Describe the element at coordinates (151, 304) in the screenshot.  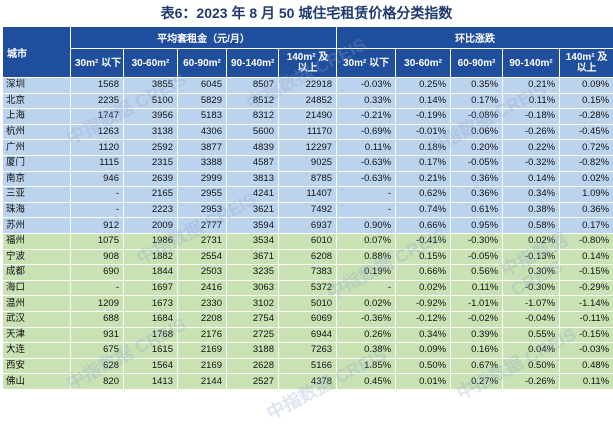
I see `rent-cell: 1673` at that location.